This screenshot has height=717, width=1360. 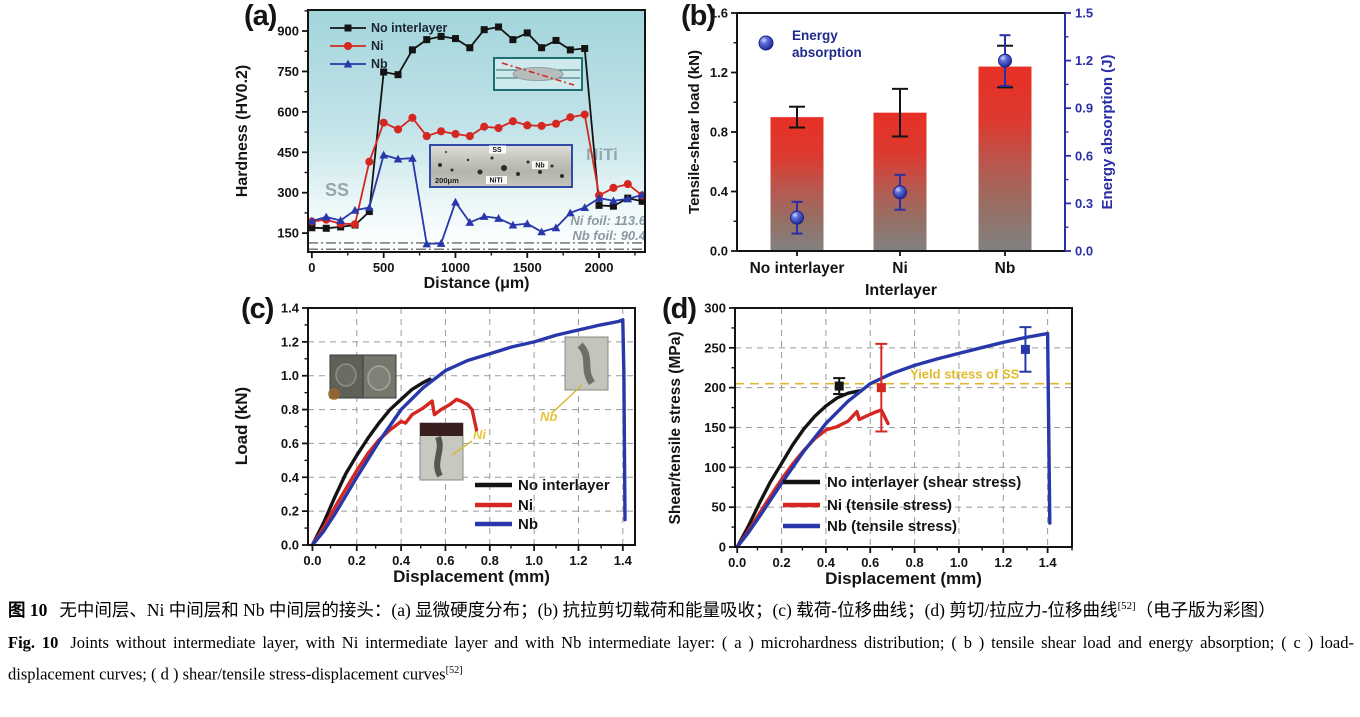 I want to click on note-ni-foil: Ni foil: 113.6, so click(x=608, y=220).